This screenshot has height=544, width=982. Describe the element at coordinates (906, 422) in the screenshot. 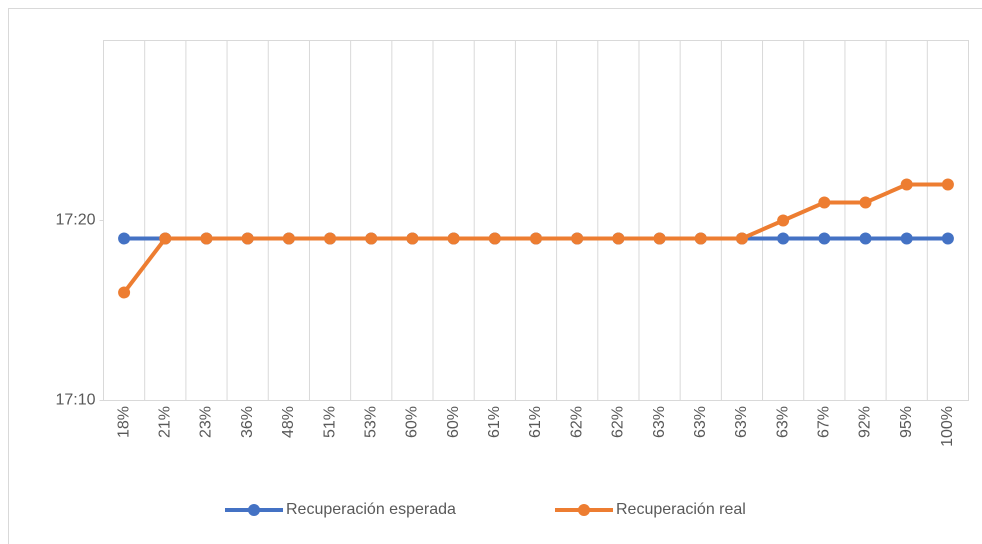

I see `x-tick-label: 95%` at that location.